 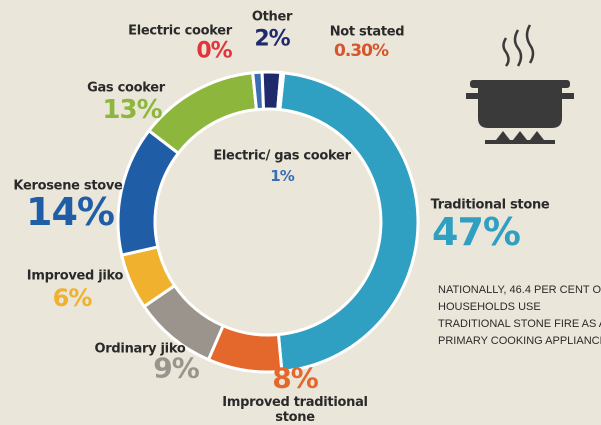 What do you see at coordinates (520, 84) in the screenshot?
I see `pot-icon` at bounding box center [520, 84].